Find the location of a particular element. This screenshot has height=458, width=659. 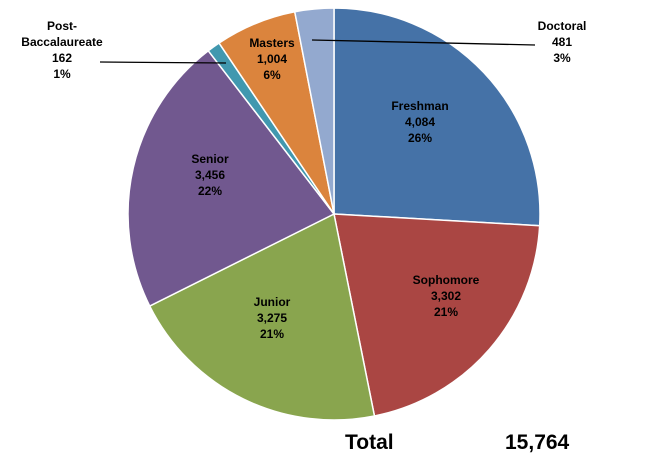

slice-value-label: 162 is located at coordinates (62, 58).